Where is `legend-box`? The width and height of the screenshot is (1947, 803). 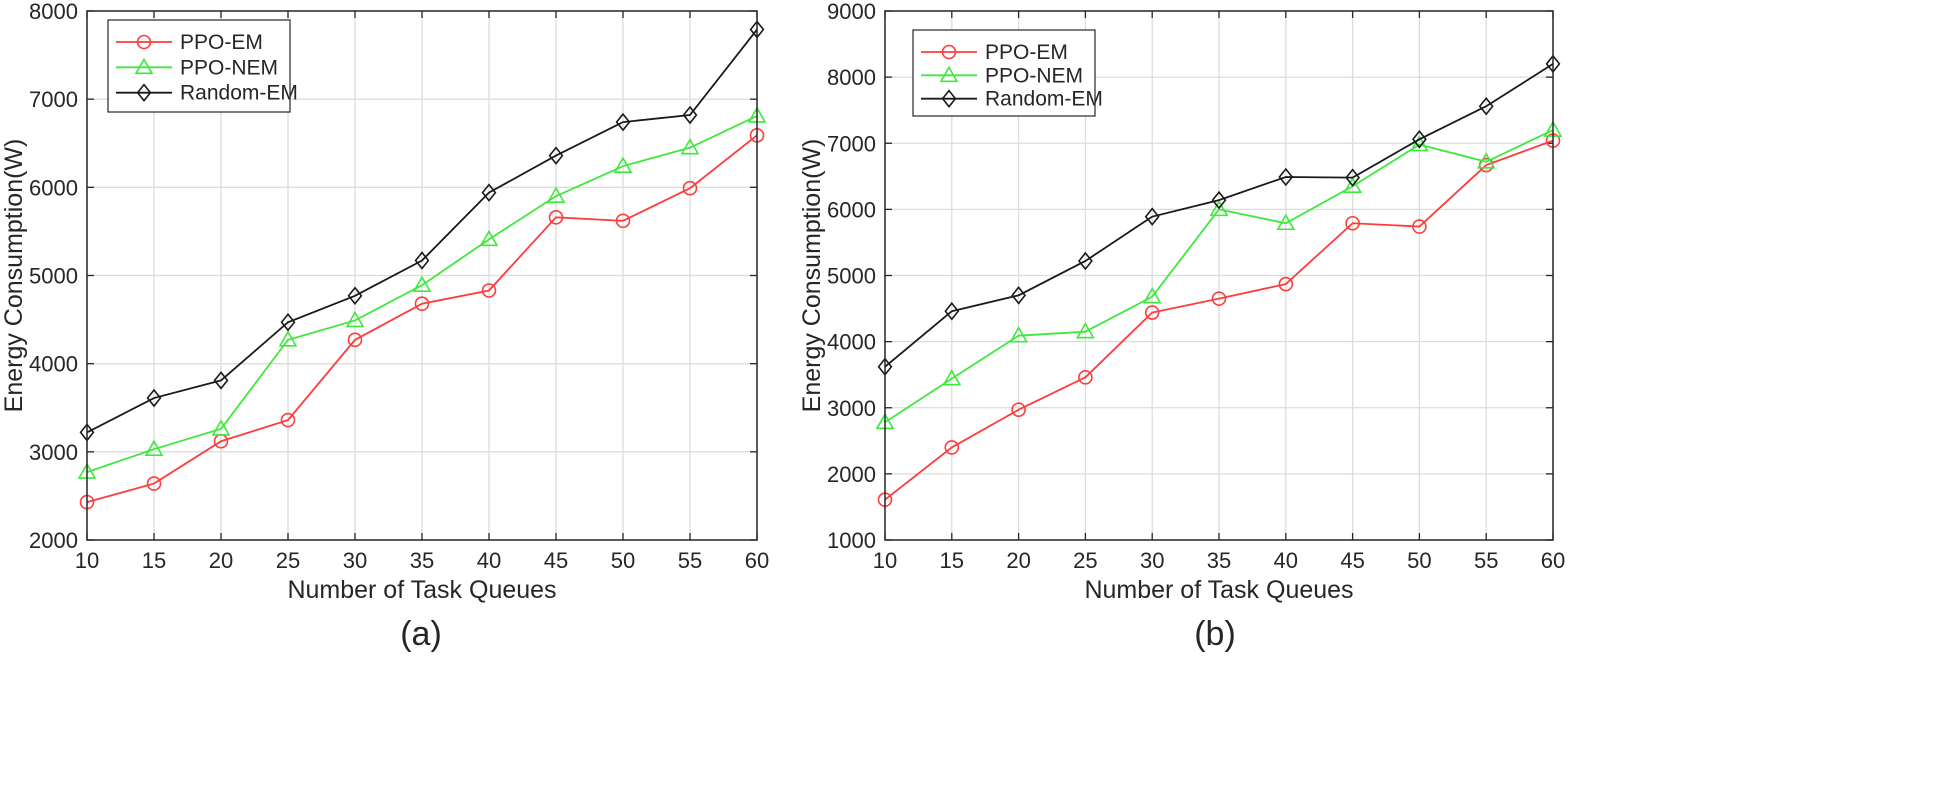 legend-box is located at coordinates (199, 66).